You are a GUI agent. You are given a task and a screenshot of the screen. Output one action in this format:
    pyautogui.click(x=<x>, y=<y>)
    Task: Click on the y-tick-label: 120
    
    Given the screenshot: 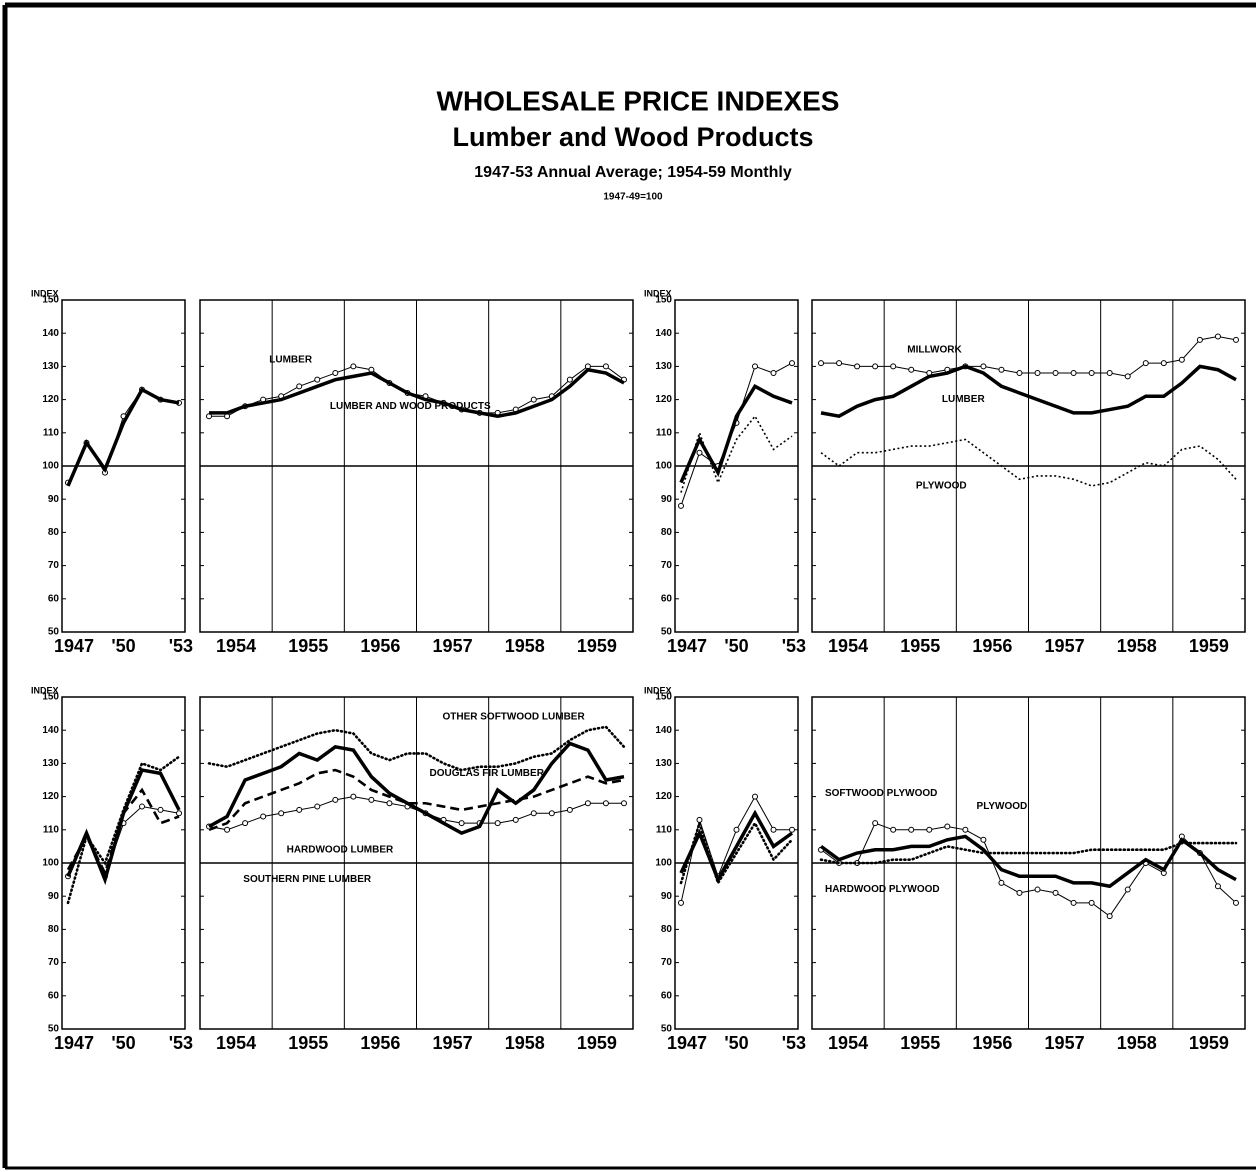 What is the action you would take?
    pyautogui.click(x=663, y=399)
    